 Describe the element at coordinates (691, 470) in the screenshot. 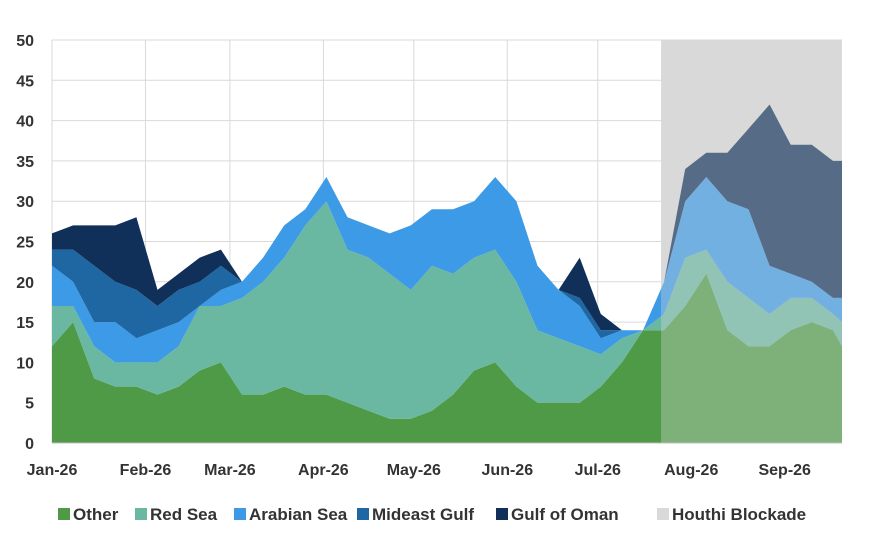

I see `x-tick-label: Aug-26` at that location.